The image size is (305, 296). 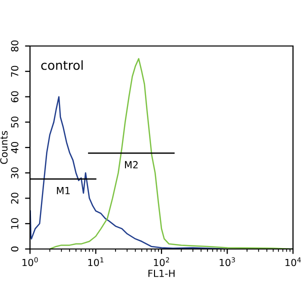 I want to click on annotation: M1, so click(x=63, y=190).